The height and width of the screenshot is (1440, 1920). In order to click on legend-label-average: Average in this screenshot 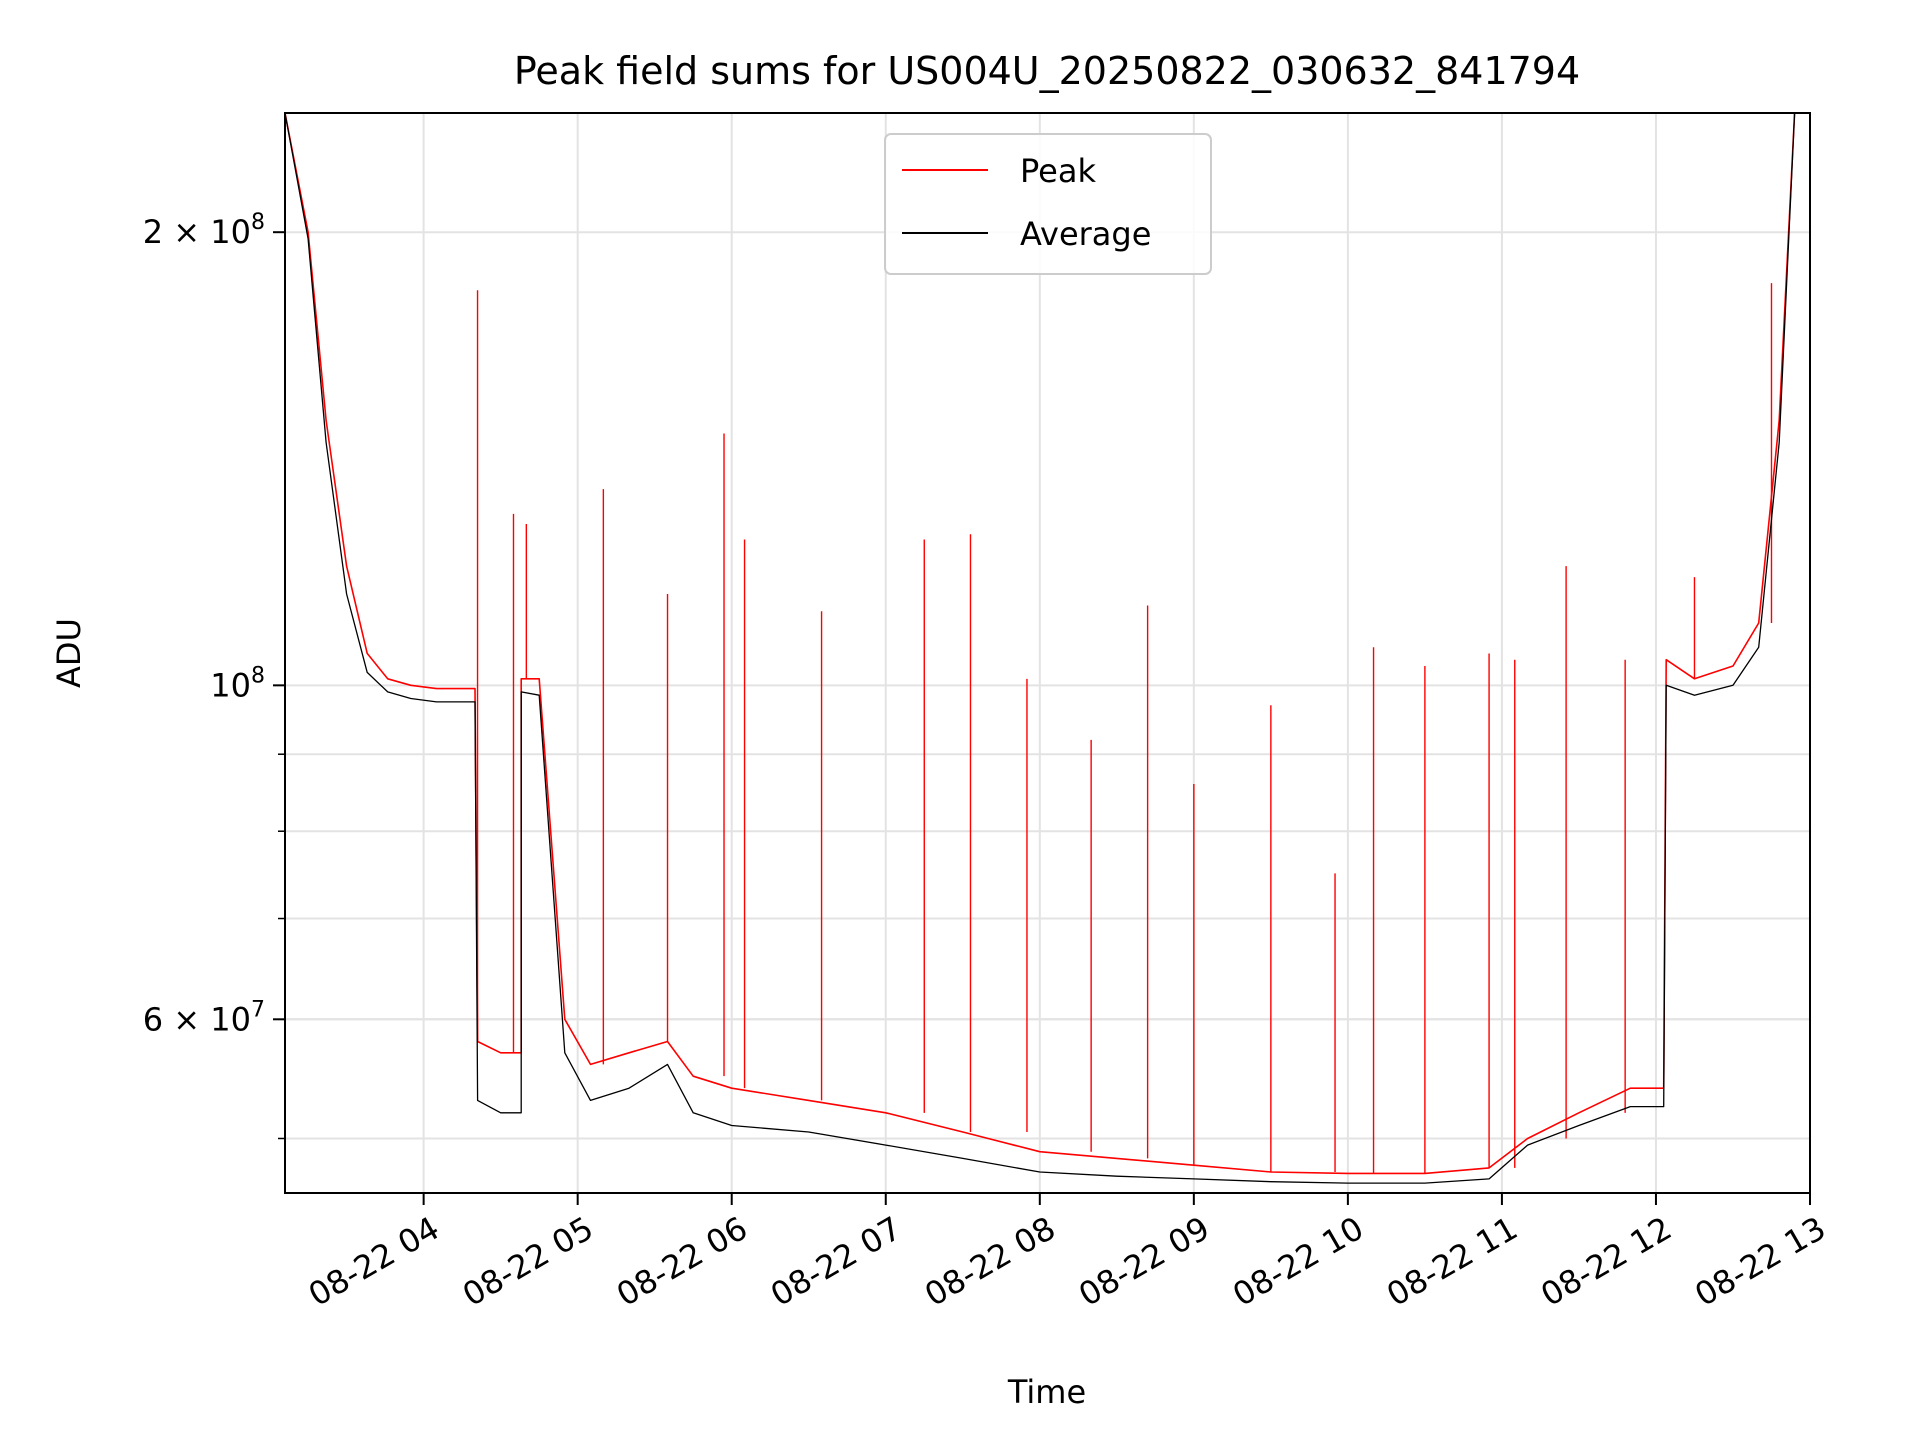, I will do `click(1085, 234)`.